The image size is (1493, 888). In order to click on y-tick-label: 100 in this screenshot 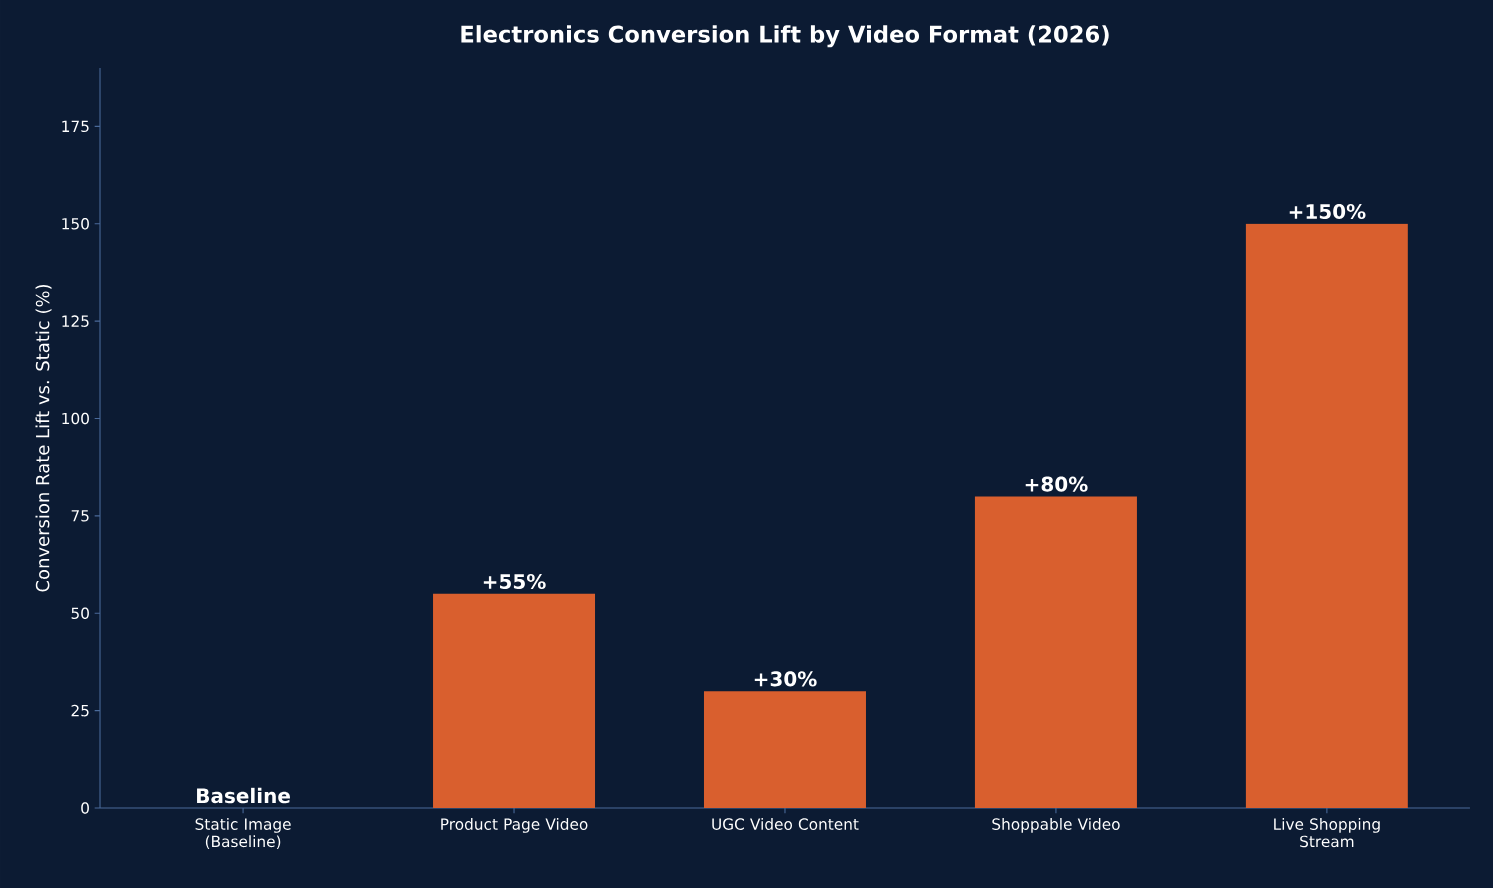, I will do `click(75, 418)`.